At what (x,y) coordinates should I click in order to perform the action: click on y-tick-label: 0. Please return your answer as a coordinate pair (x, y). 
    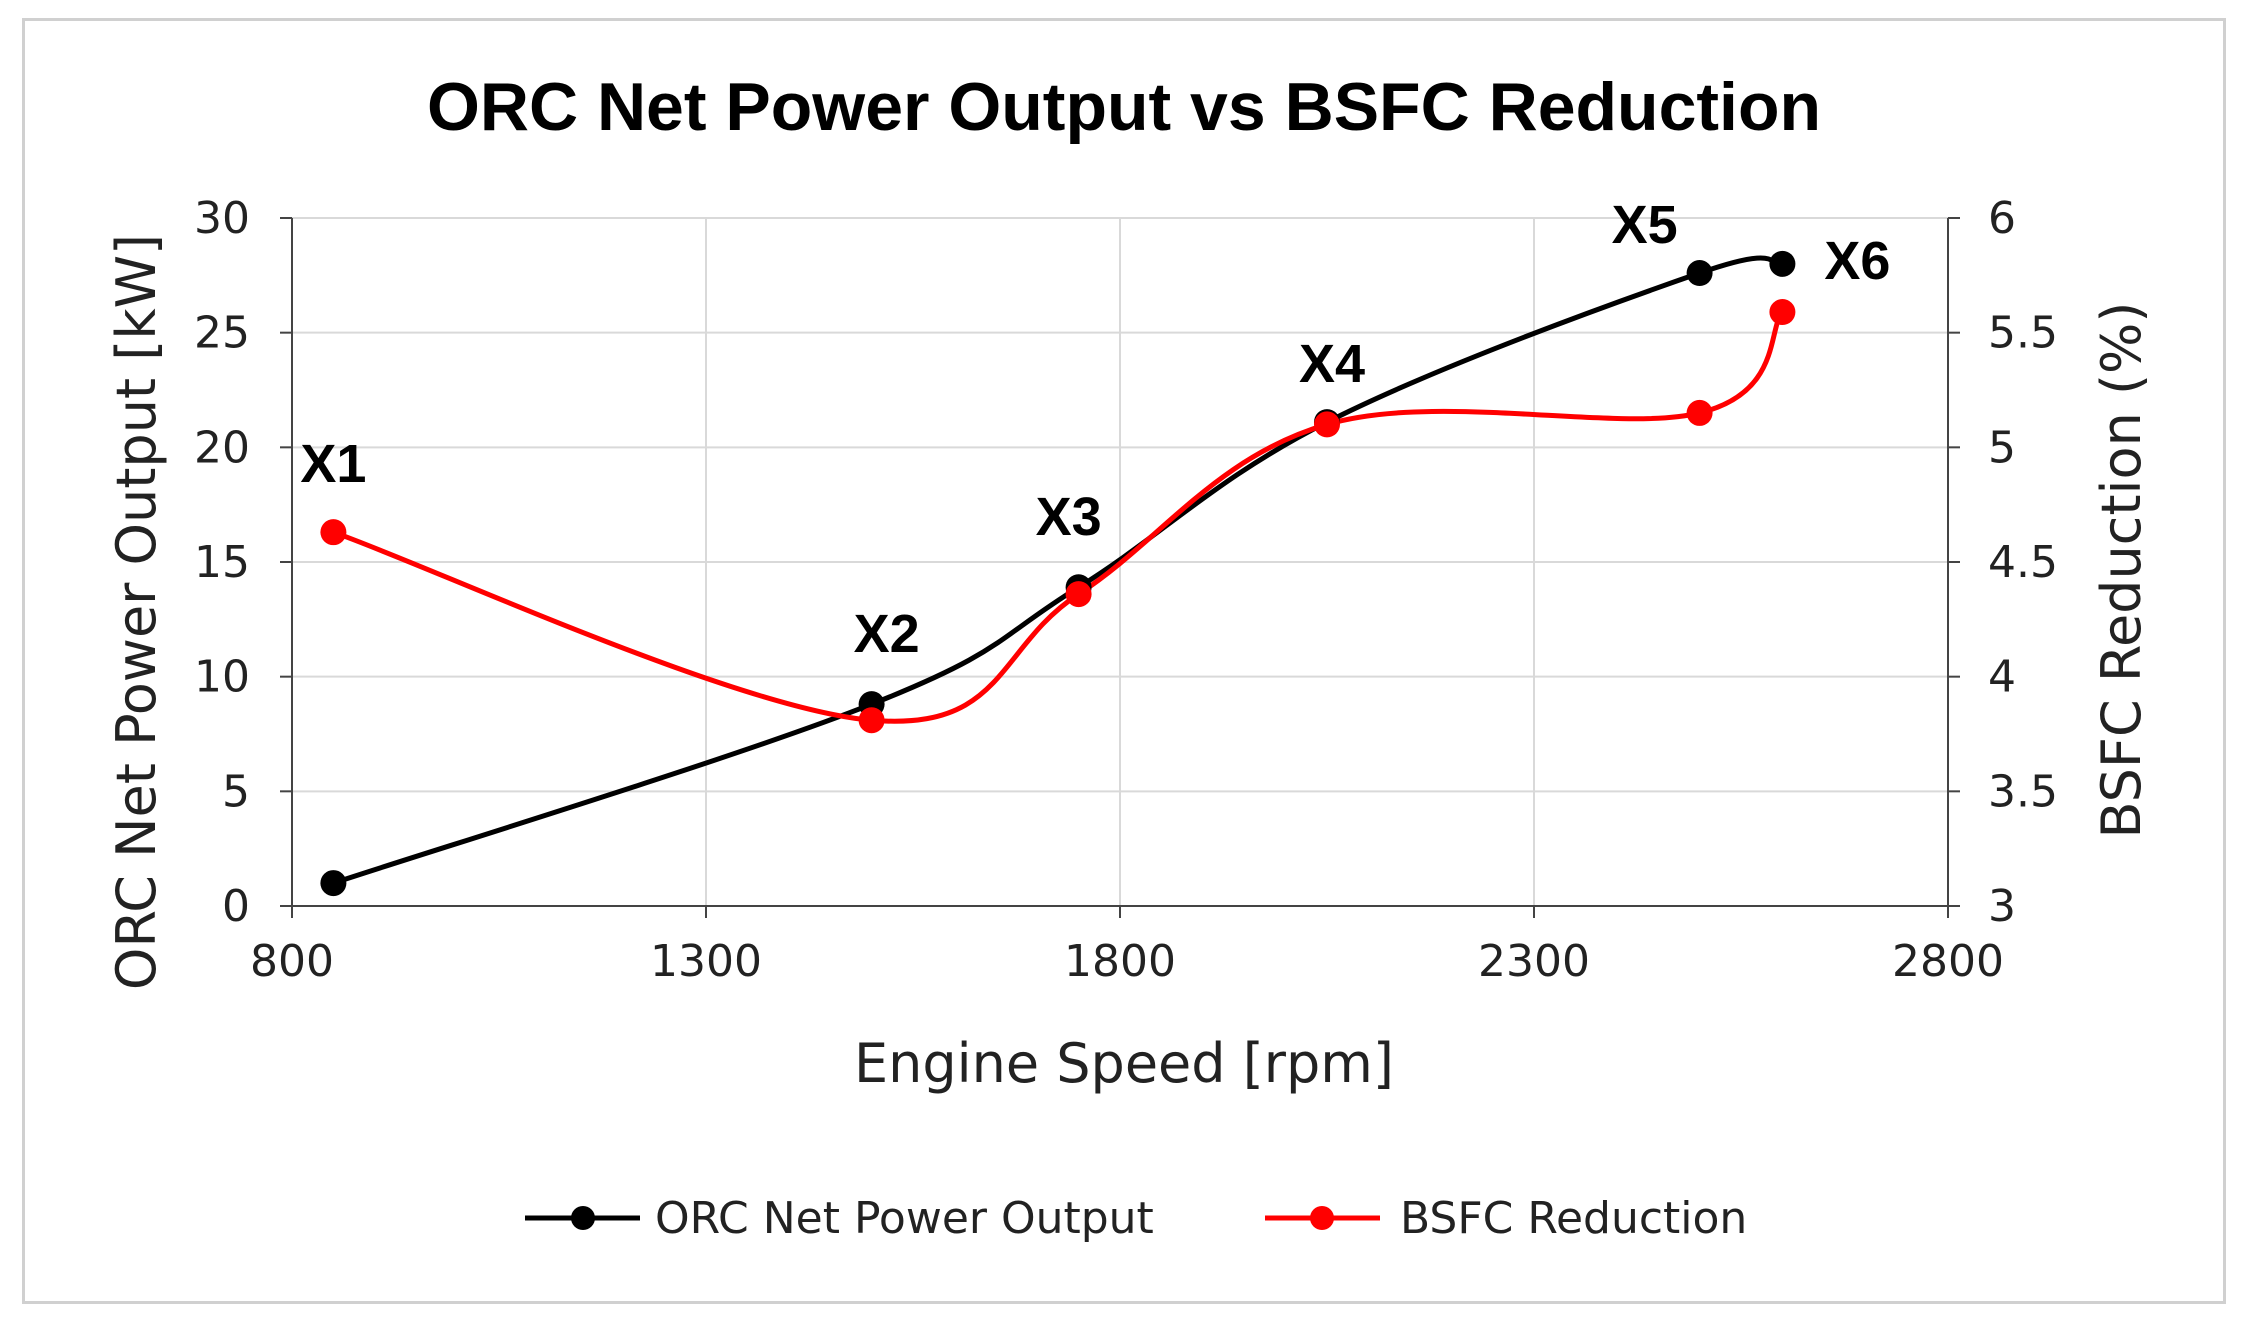
    Looking at the image, I should click on (236, 906).